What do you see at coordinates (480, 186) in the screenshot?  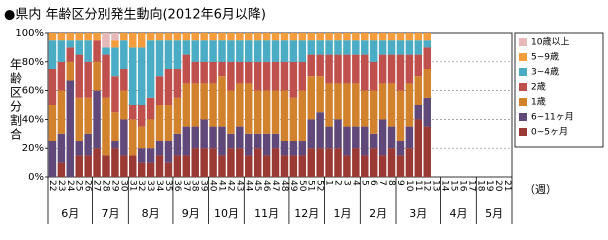 I see `x-tick-label: 18` at bounding box center [480, 186].